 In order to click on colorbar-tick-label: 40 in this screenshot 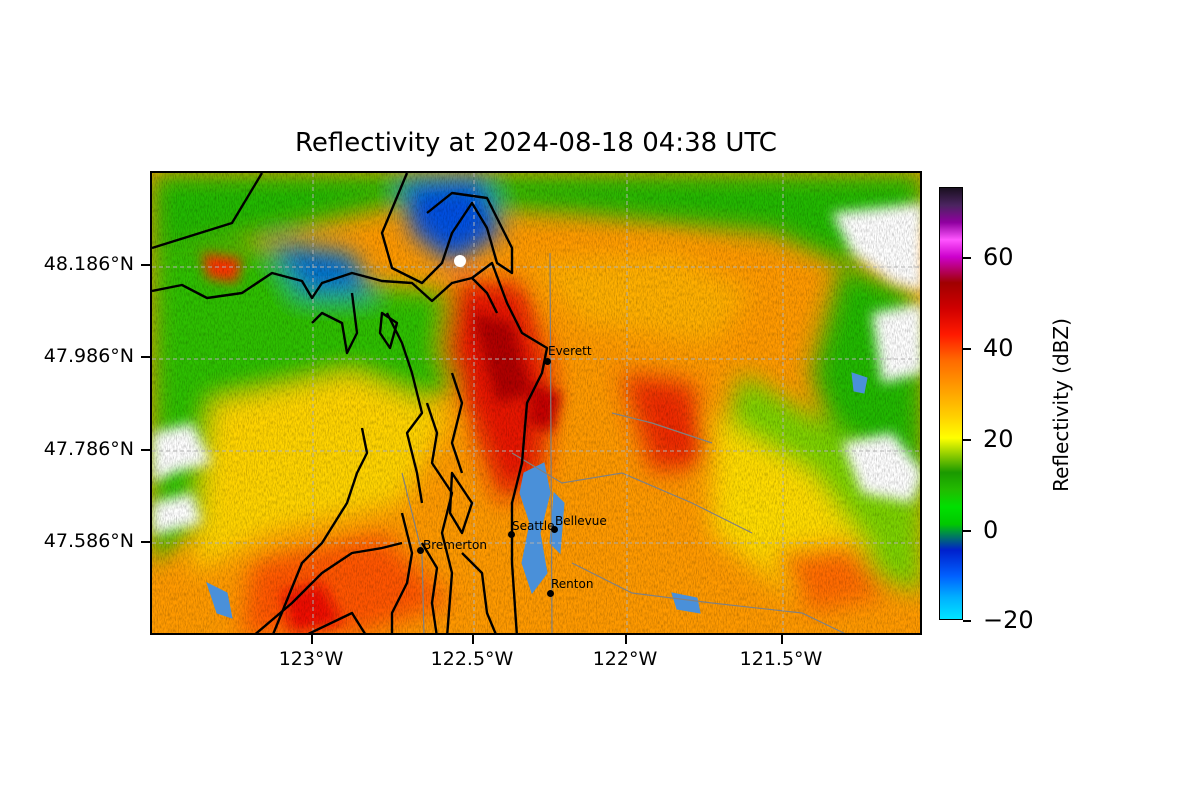, I will do `click(998, 348)`.